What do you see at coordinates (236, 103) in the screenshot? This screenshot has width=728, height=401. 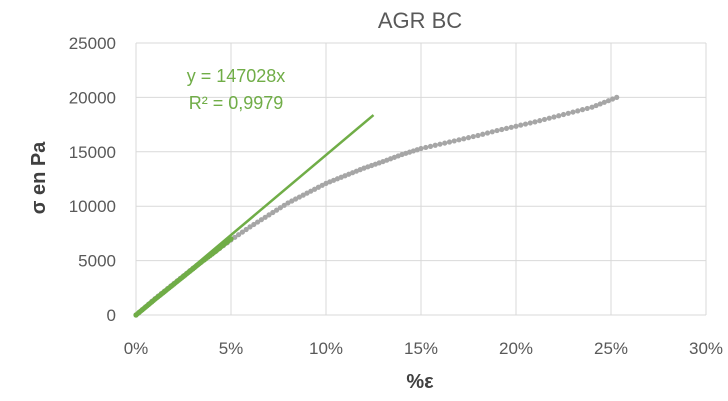 I see `trendline-r2: R² = 0,9979` at bounding box center [236, 103].